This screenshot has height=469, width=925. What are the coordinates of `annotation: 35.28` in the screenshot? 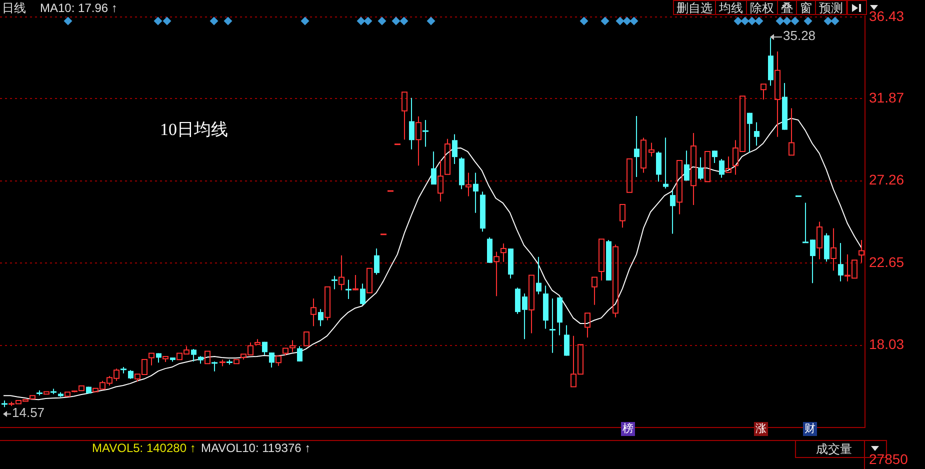 It's located at (799, 35).